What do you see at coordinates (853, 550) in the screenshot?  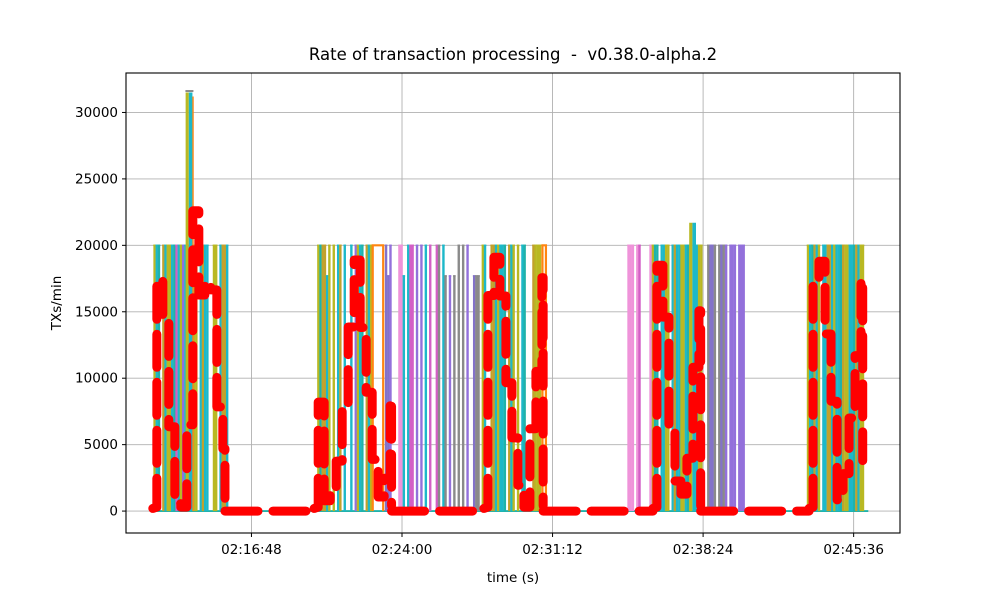 I see `x-tick-label: 02:45:36` at bounding box center [853, 550].